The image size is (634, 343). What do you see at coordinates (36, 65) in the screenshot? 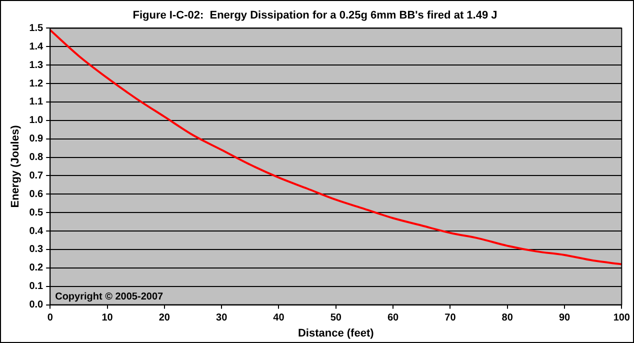
I see `y-tick-label: 1.3` at bounding box center [36, 65].